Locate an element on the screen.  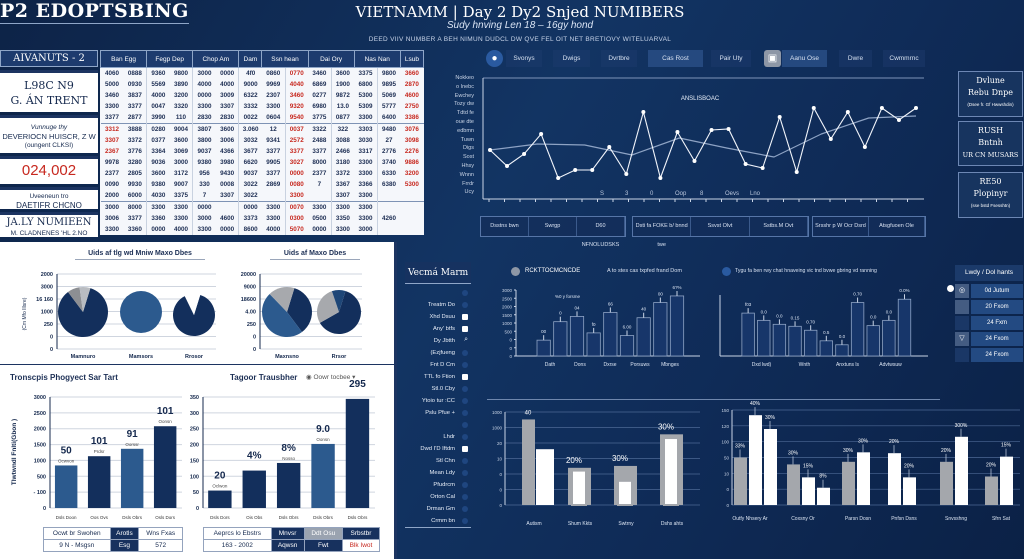
search-icon: ⌕ is located at coordinates (466, 339).